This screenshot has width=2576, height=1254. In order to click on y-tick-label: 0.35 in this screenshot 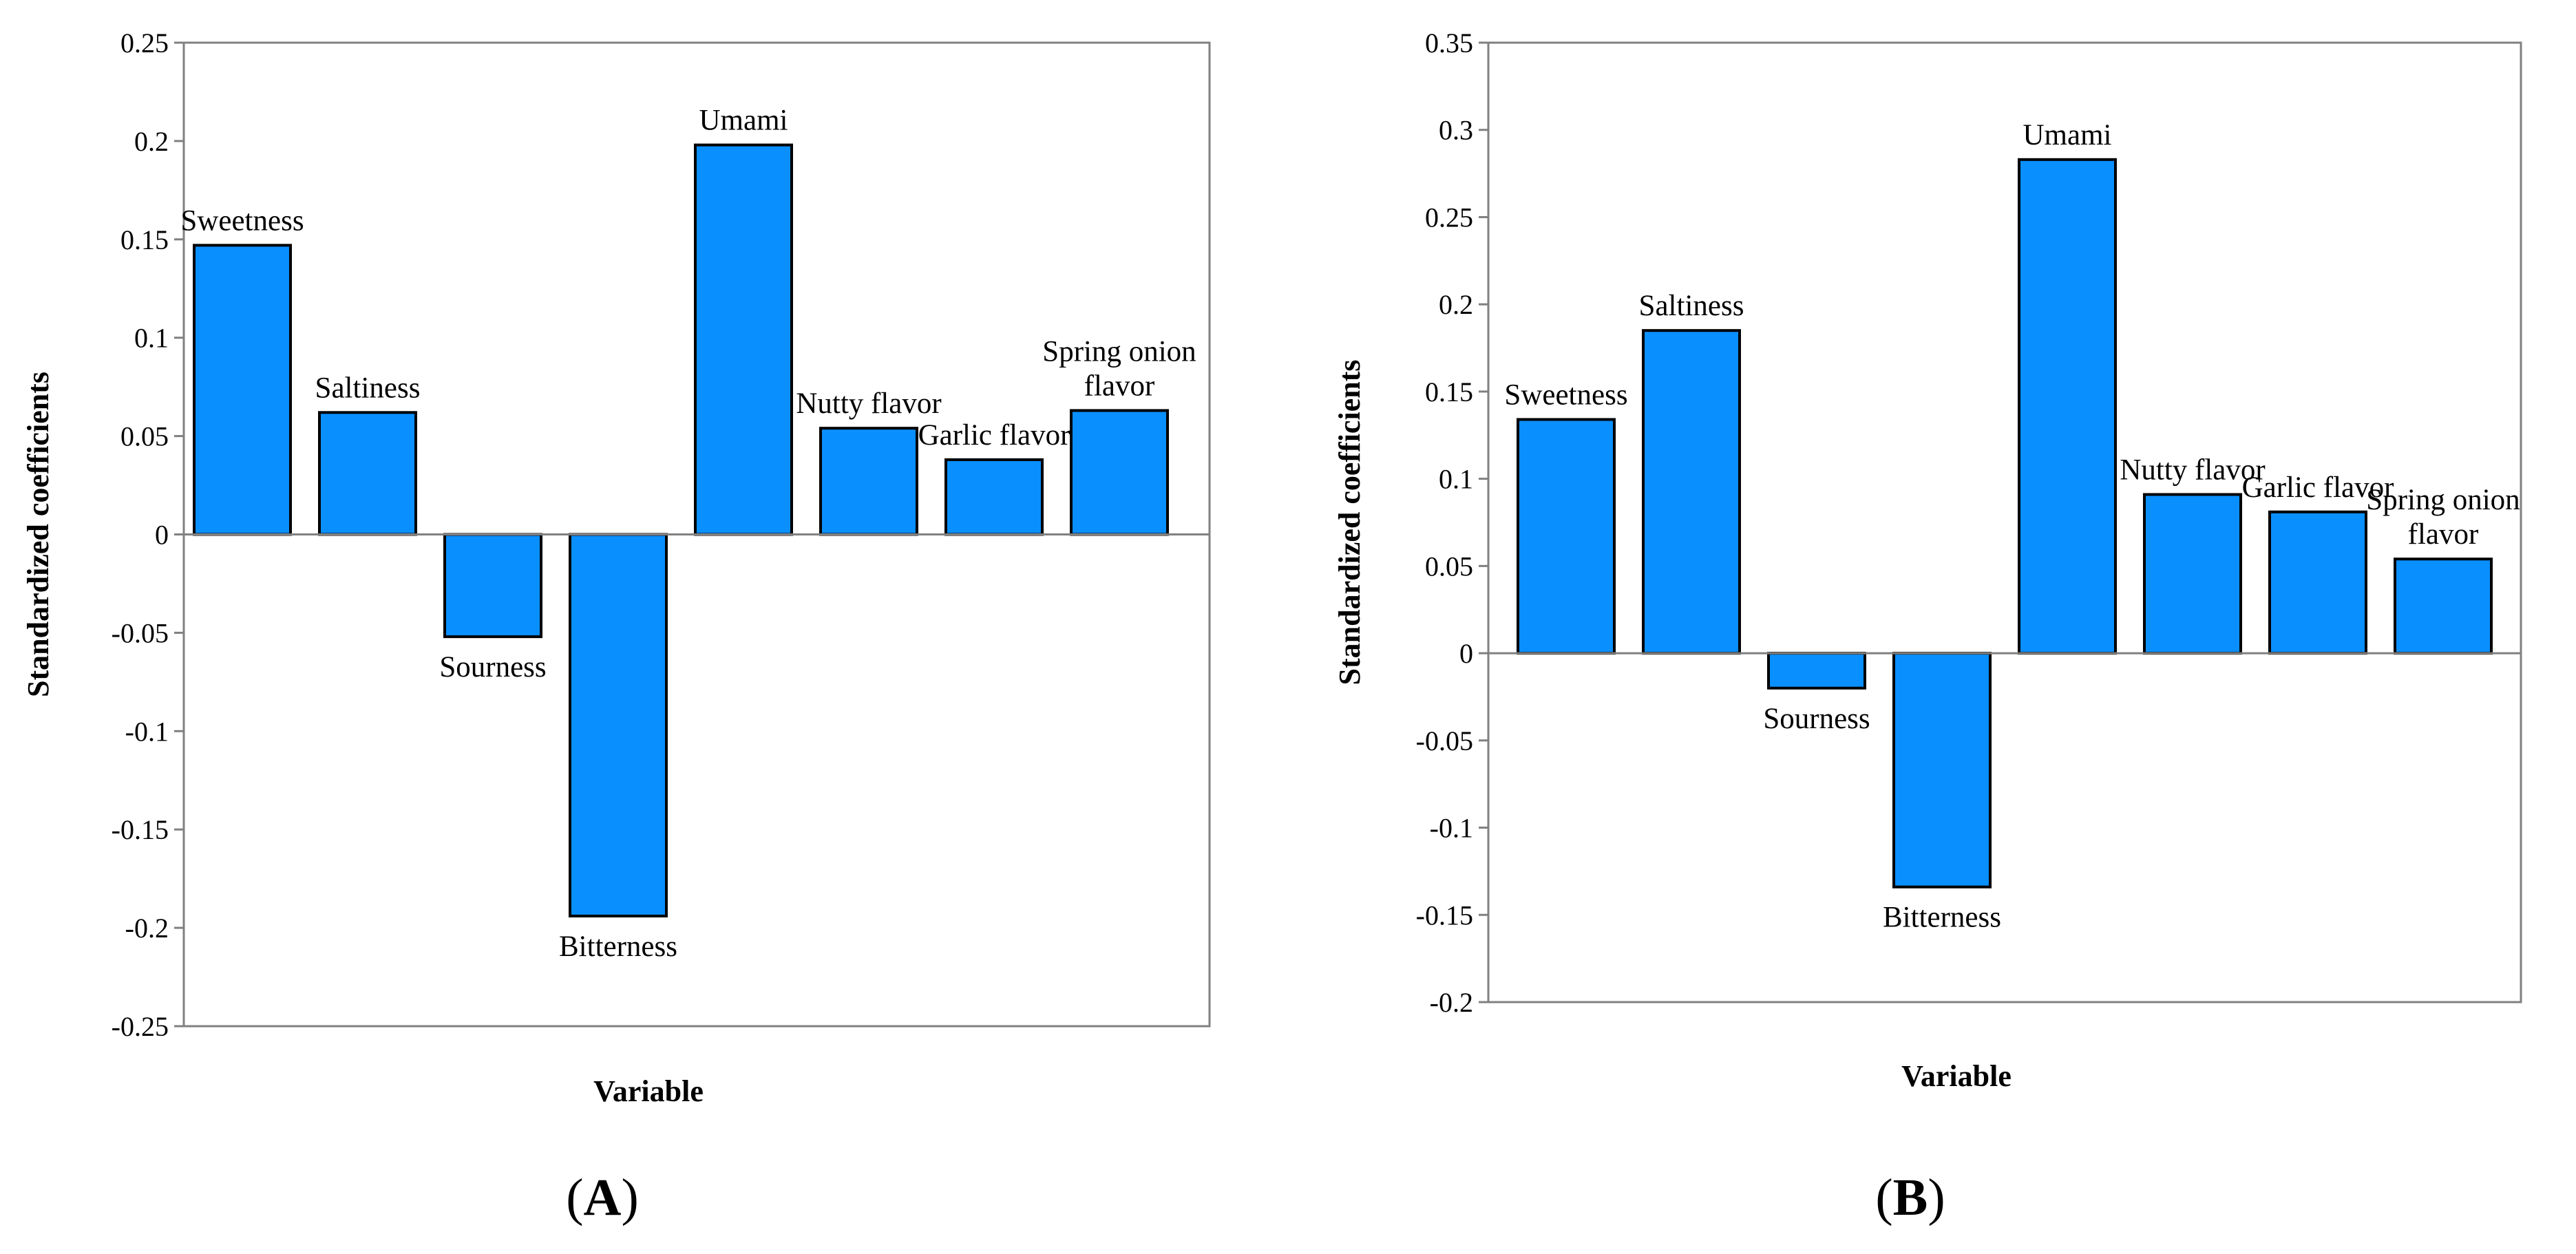, I will do `click(1449, 43)`.